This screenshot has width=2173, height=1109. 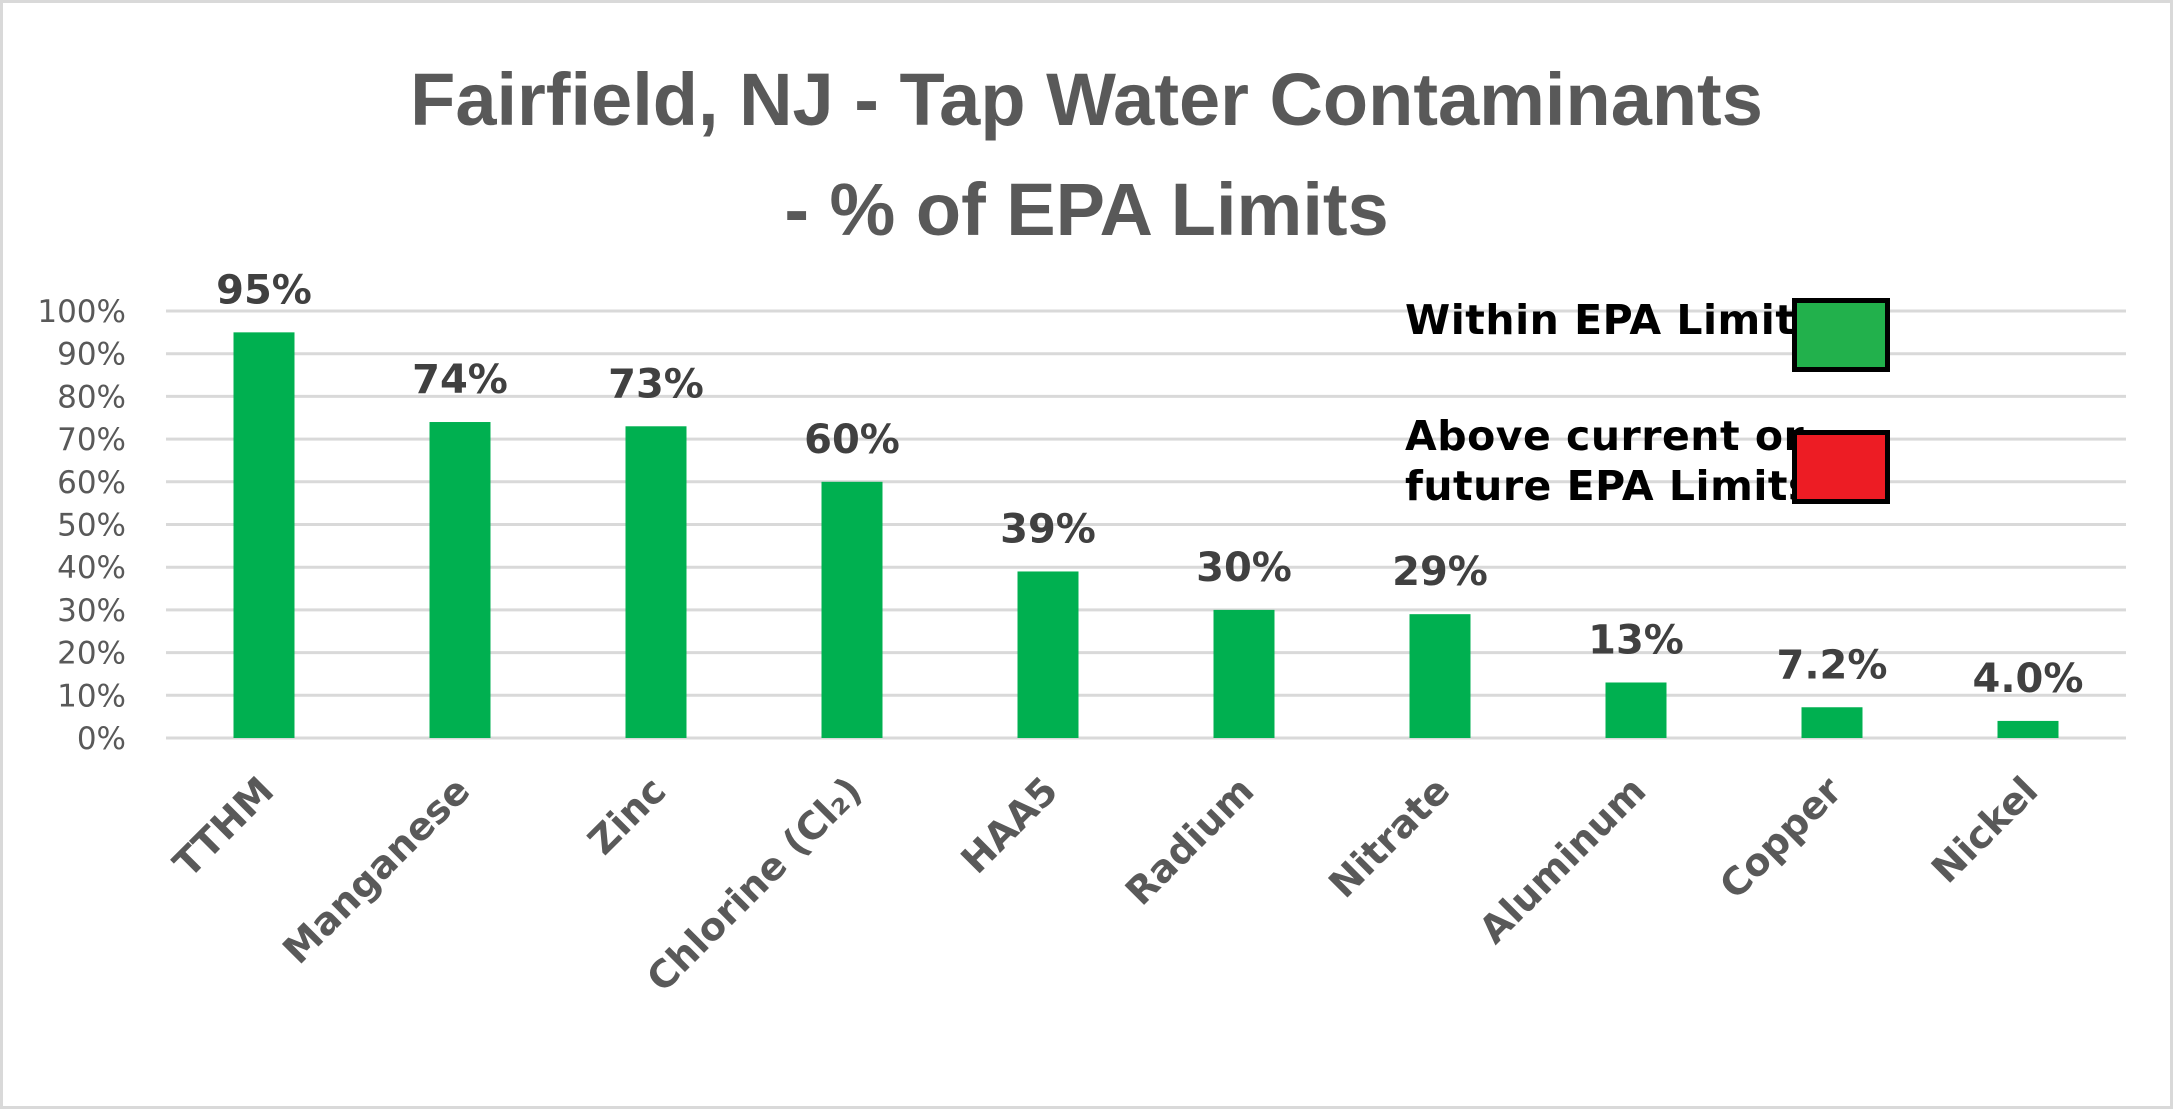 I want to click on y-tick-label: 70%, so click(x=91, y=440).